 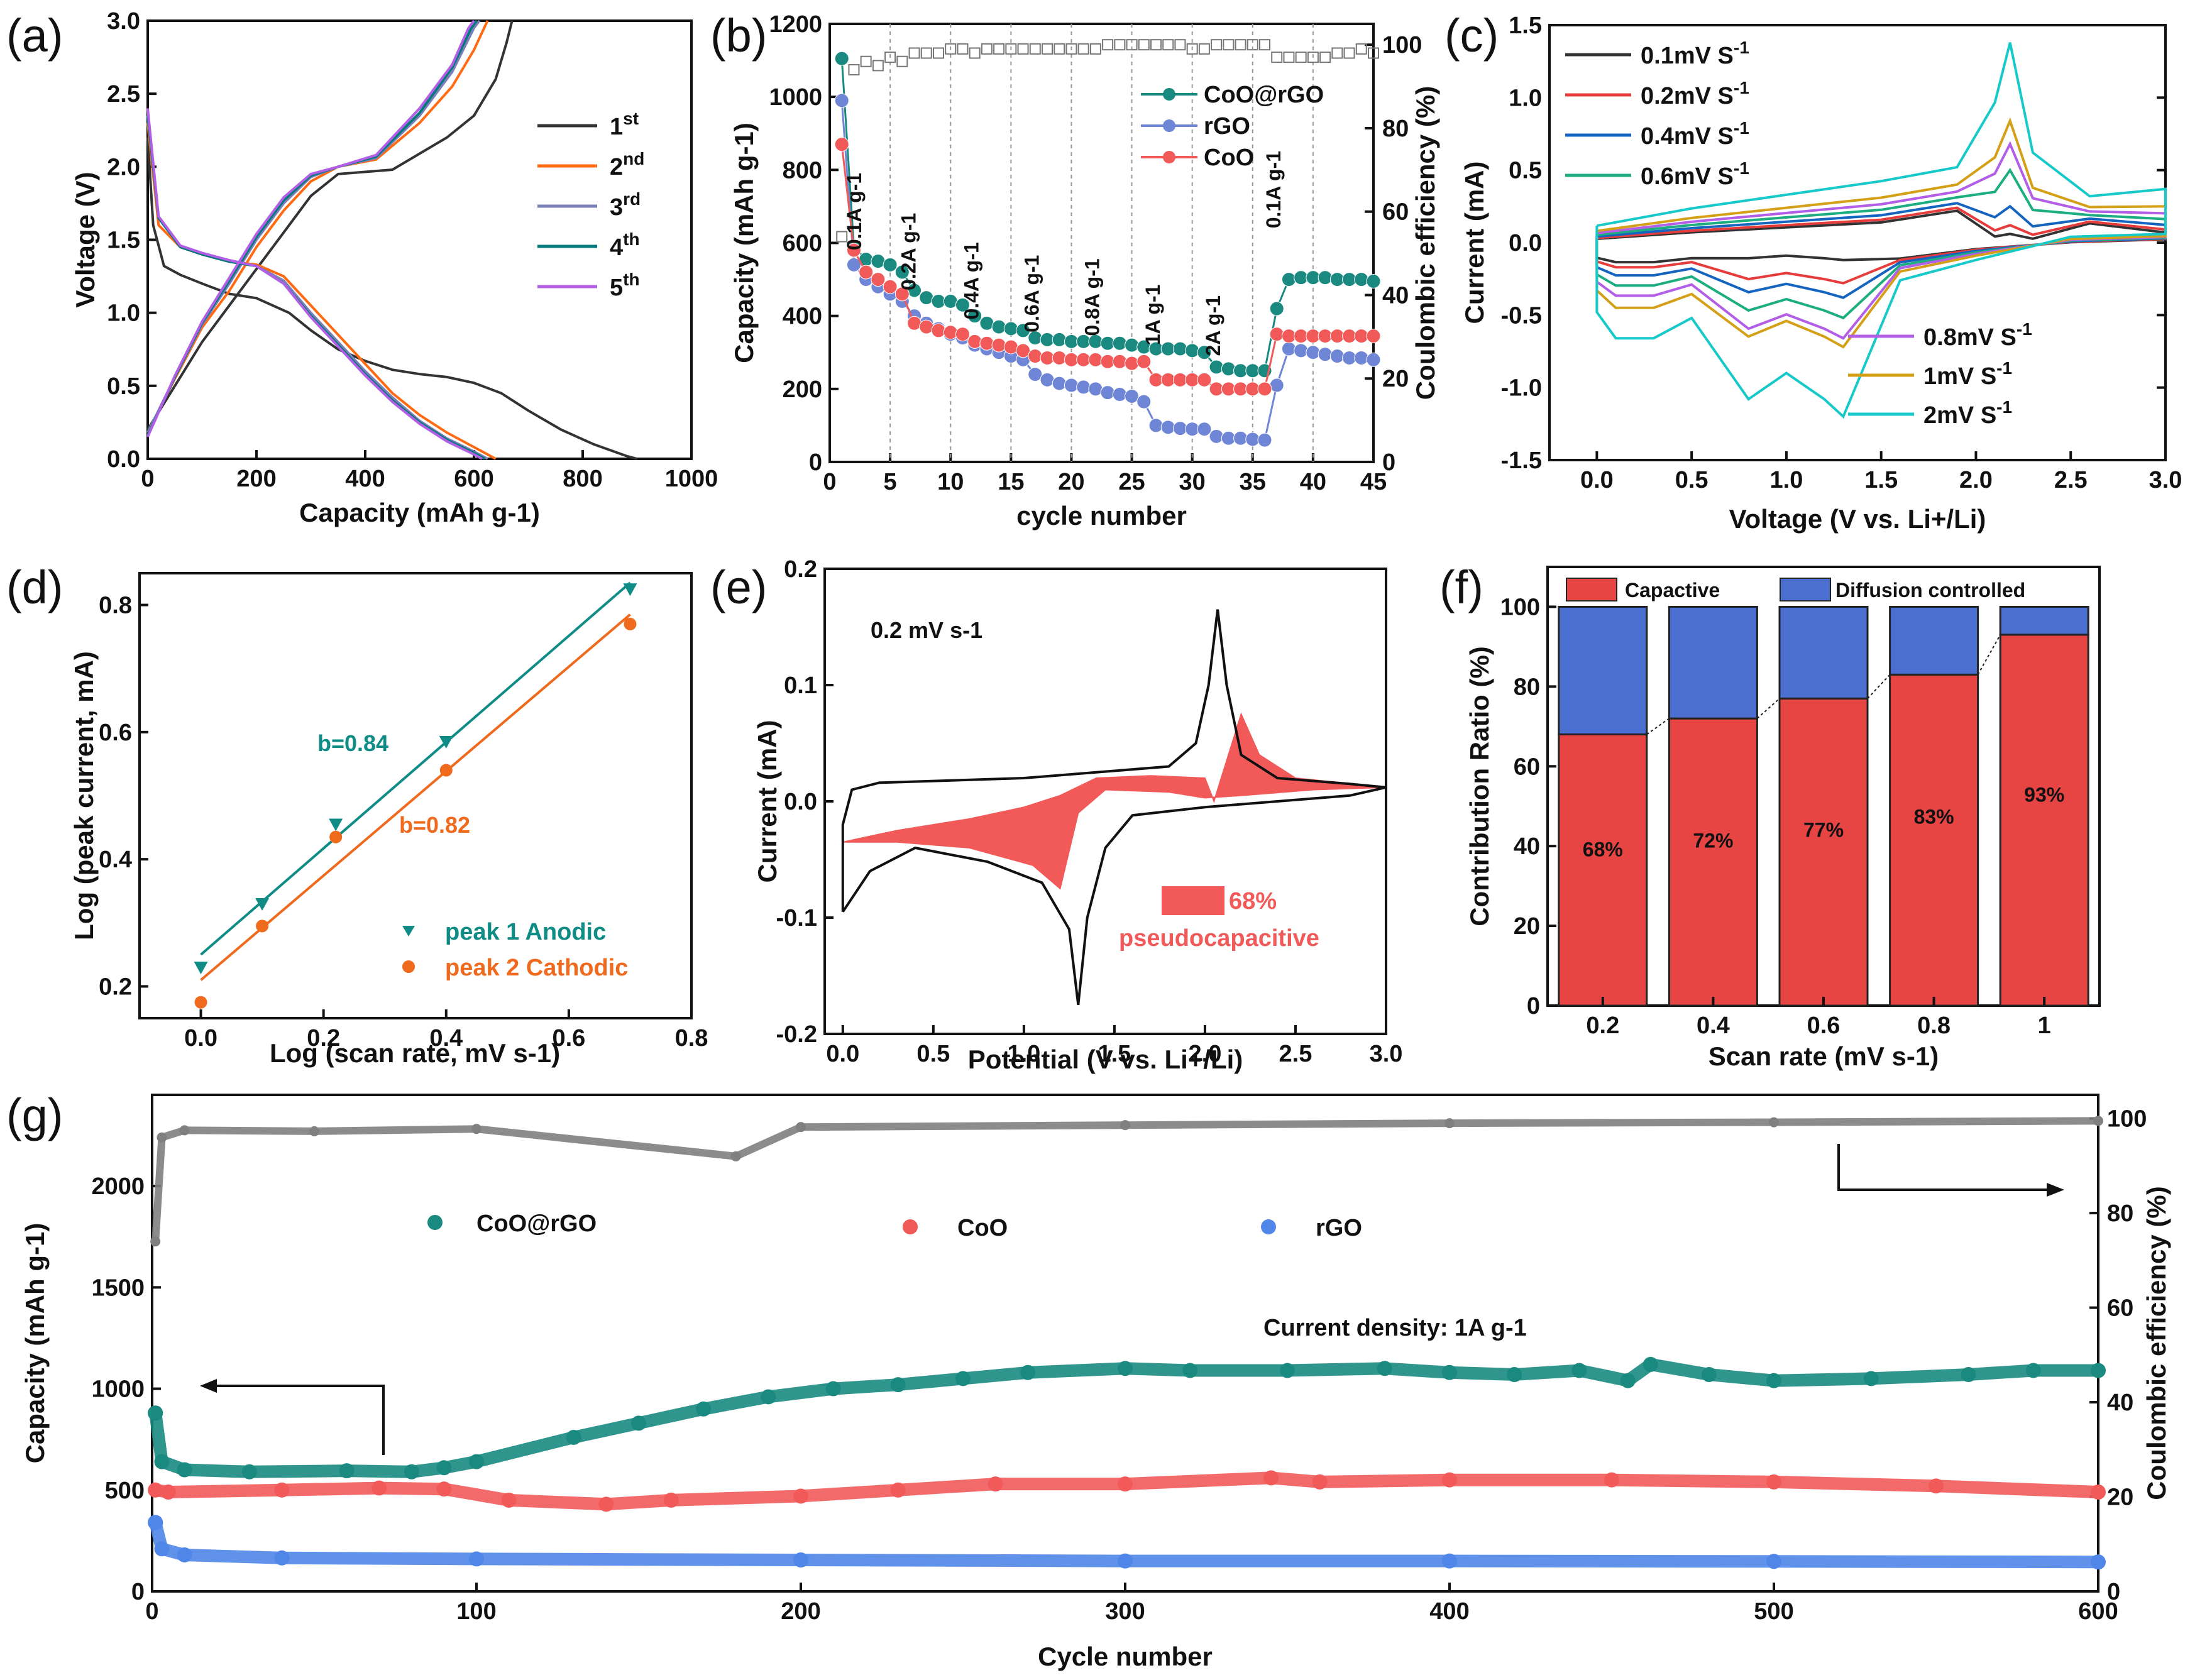 What do you see at coordinates (691, 1038) in the screenshot?
I see `x-tick-label: 0.8` at bounding box center [691, 1038].